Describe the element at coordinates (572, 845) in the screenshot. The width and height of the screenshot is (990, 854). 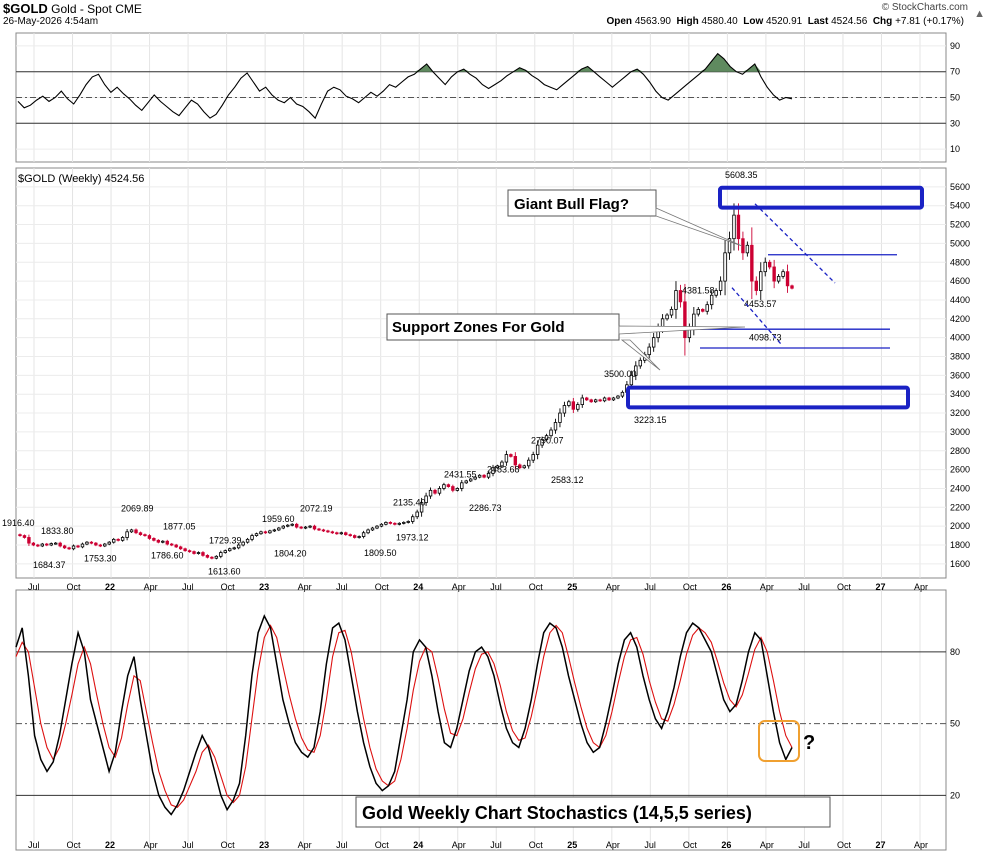
I see `bottom-x-axis-tick-label: 25` at that location.